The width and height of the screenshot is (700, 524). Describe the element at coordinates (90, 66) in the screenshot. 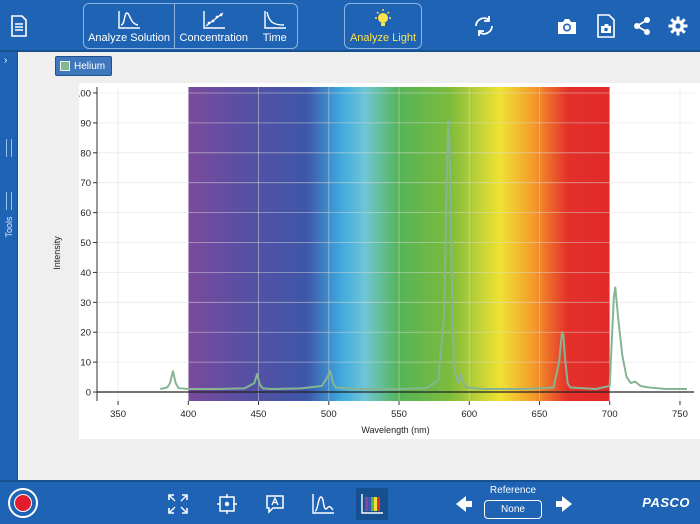

I see `legend-label: Helium` at that location.